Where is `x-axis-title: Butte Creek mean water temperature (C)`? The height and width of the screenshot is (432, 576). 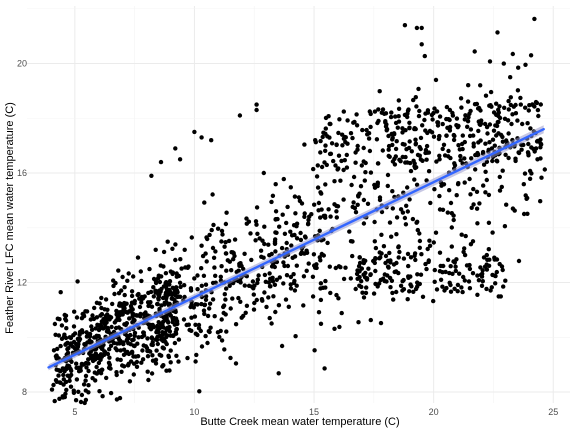 x-axis-title: Butte Creek mean water temperature (C) is located at coordinates (299, 422).